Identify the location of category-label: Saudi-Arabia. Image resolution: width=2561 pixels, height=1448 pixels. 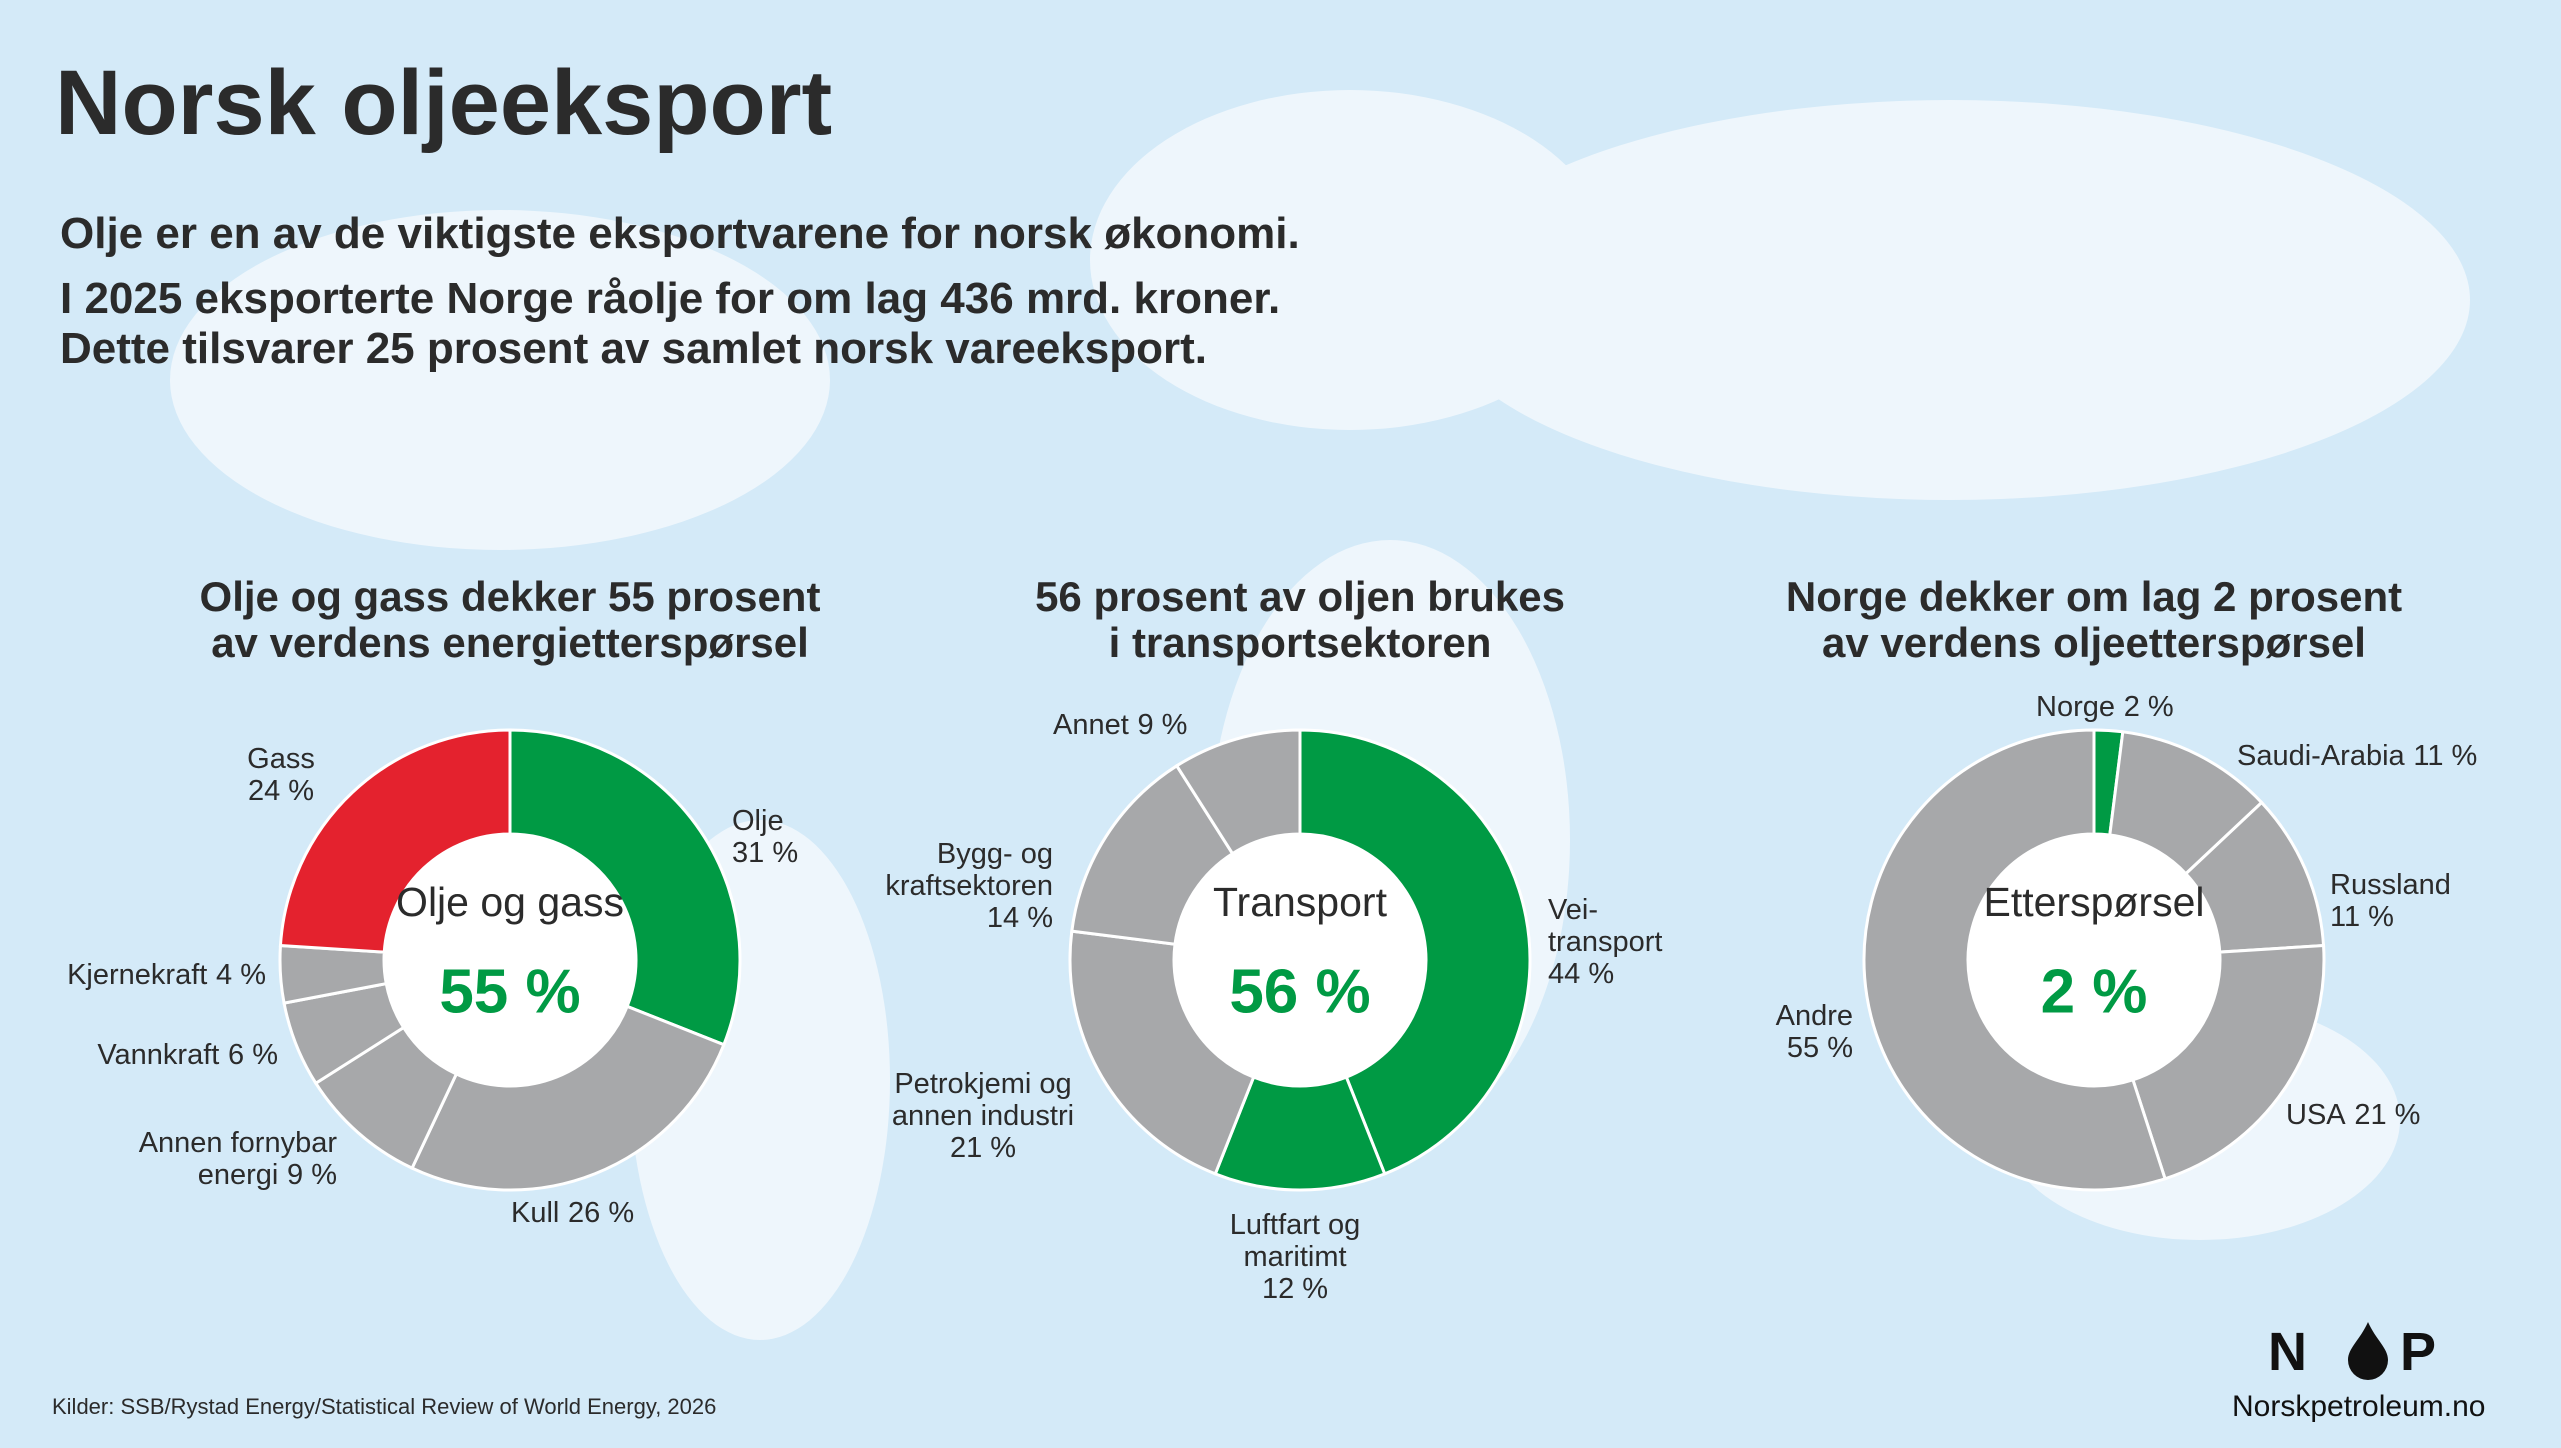
(2321, 756).